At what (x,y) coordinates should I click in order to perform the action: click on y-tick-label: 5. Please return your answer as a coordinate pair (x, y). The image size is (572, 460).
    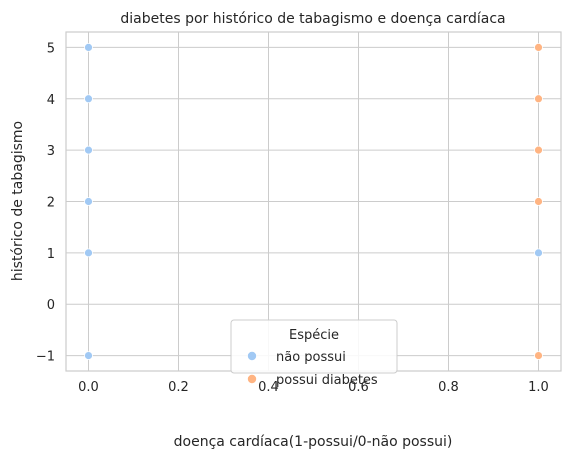
    Looking at the image, I should click on (51, 48).